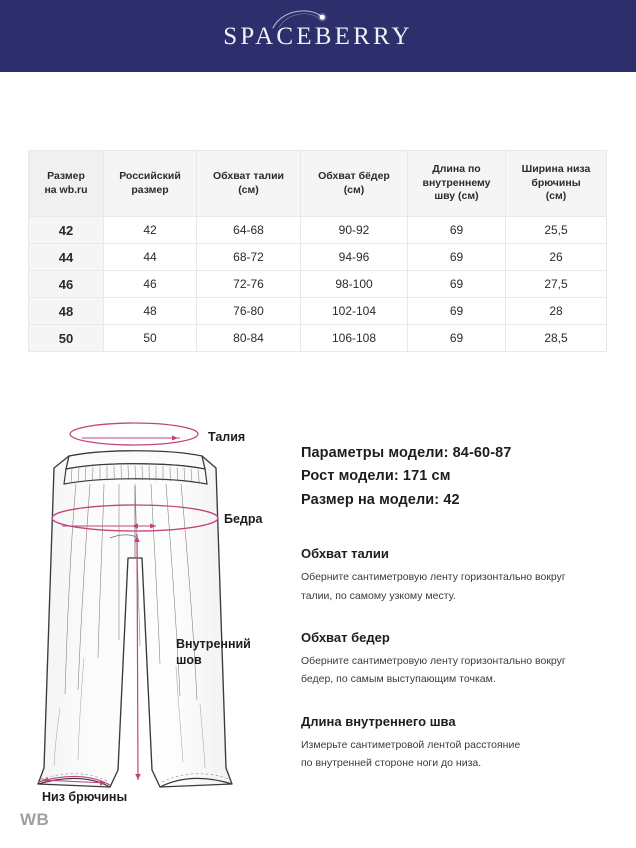 This screenshot has height=848, width=636. What do you see at coordinates (248, 175) in the screenshot?
I see `header-line: Обхват талии` at bounding box center [248, 175].